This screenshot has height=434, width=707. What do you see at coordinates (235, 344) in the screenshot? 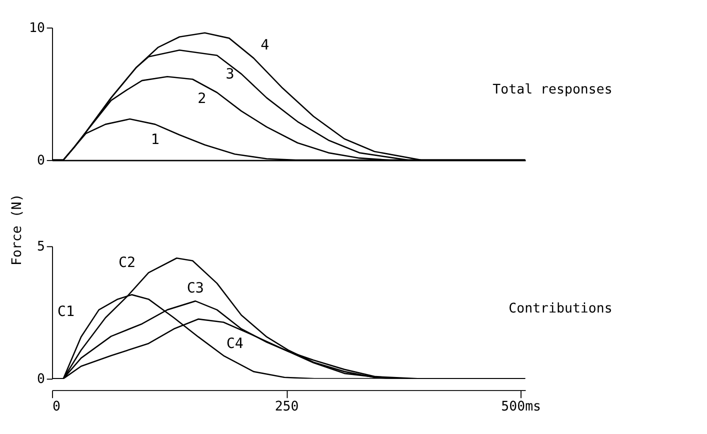
I see `series-label: C4` at bounding box center [235, 344].